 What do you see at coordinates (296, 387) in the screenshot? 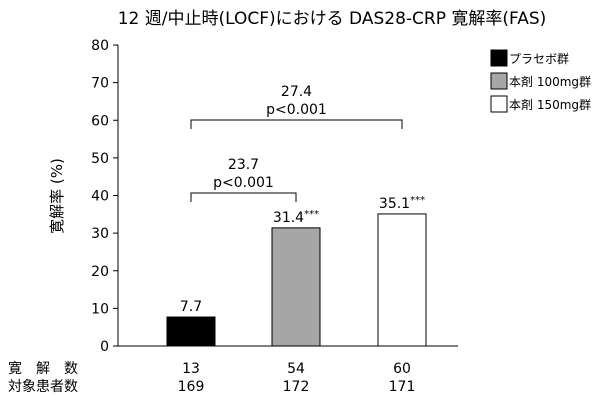
I see `table-cell: 172` at bounding box center [296, 387].